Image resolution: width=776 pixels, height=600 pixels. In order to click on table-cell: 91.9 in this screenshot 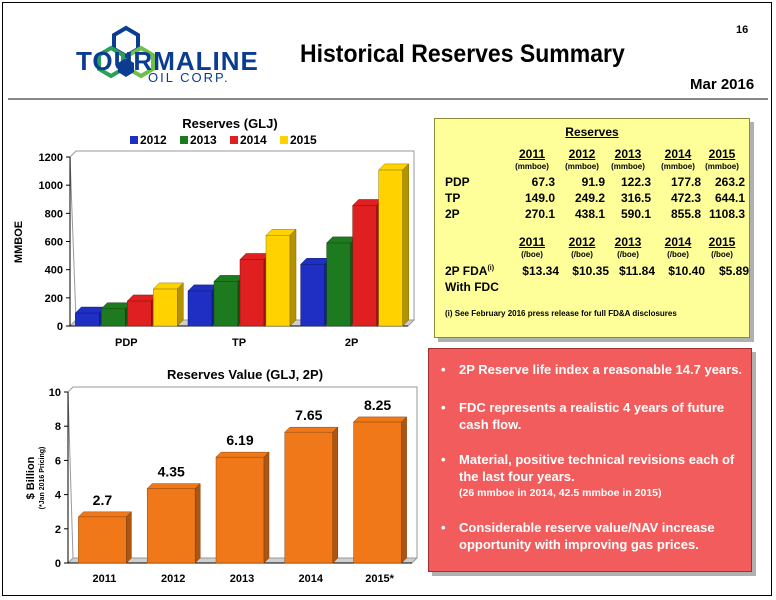, I will do `click(593, 182)`.